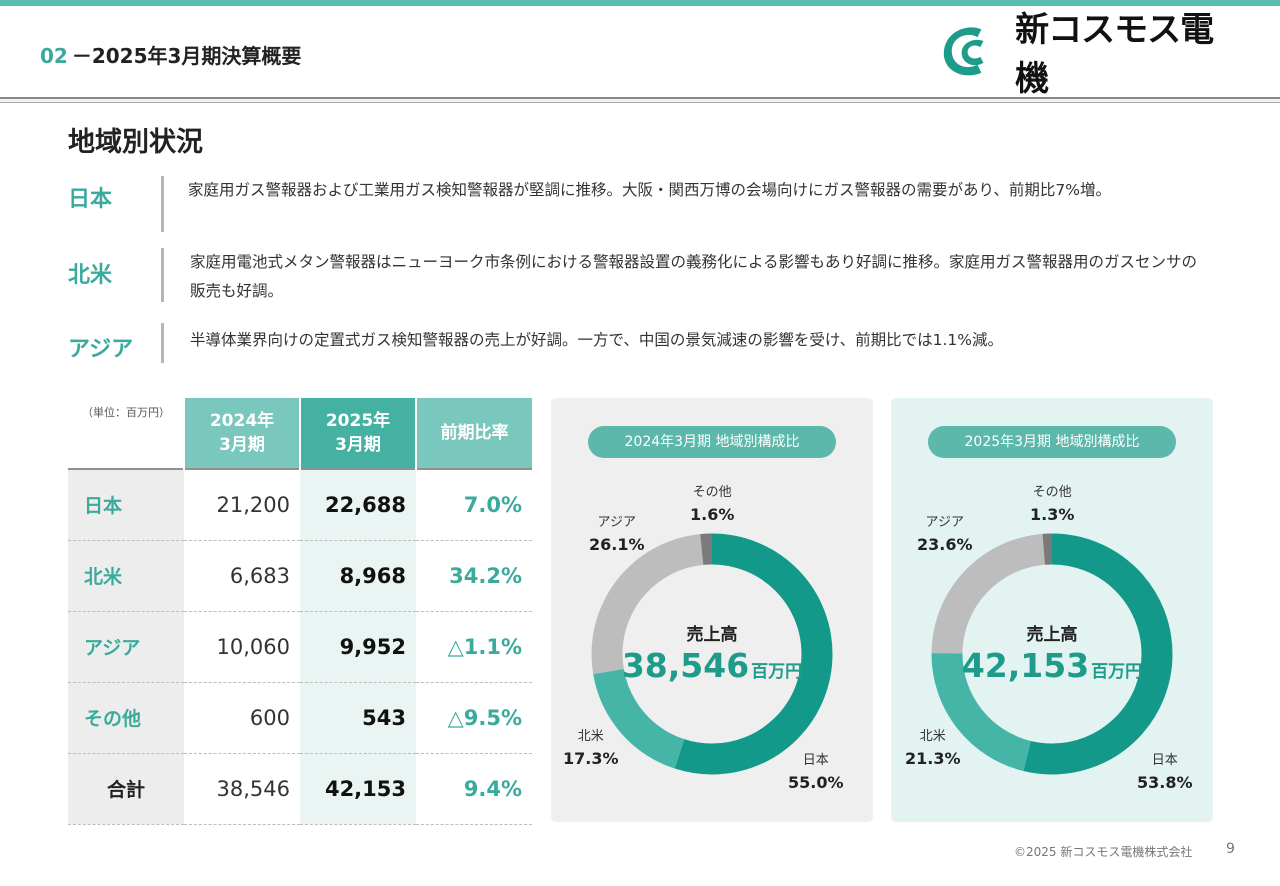 This screenshot has height=886, width=1280. I want to click on row-label: その他, so click(126, 718).